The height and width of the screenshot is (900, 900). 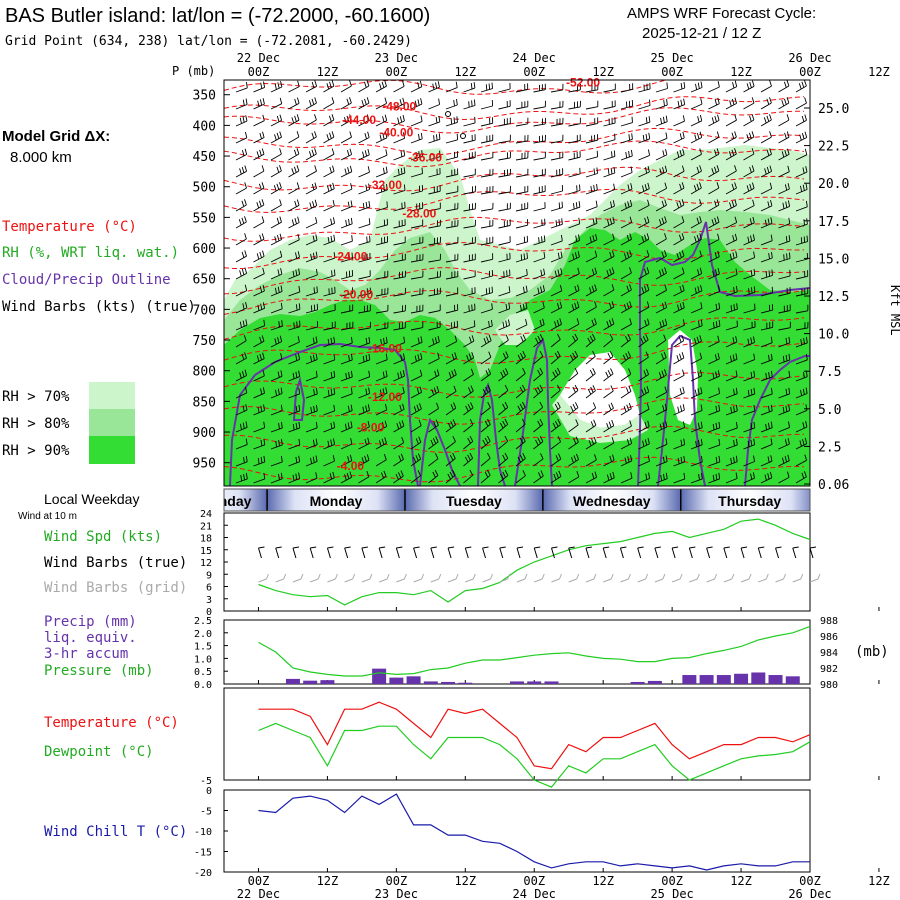 What do you see at coordinates (534, 755) in the screenshot?
I see `dewpoint-line` at bounding box center [534, 755].